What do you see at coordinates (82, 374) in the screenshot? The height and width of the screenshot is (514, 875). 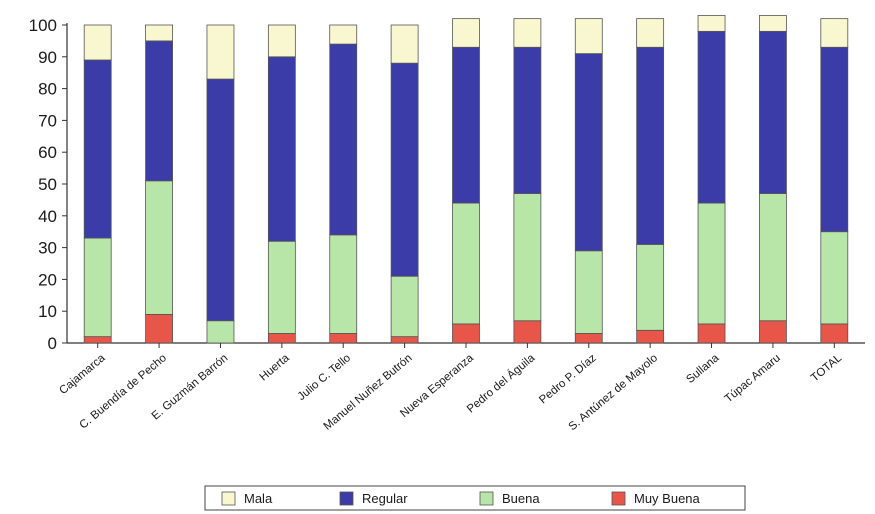 I see `category-label: Cajamarca` at bounding box center [82, 374].